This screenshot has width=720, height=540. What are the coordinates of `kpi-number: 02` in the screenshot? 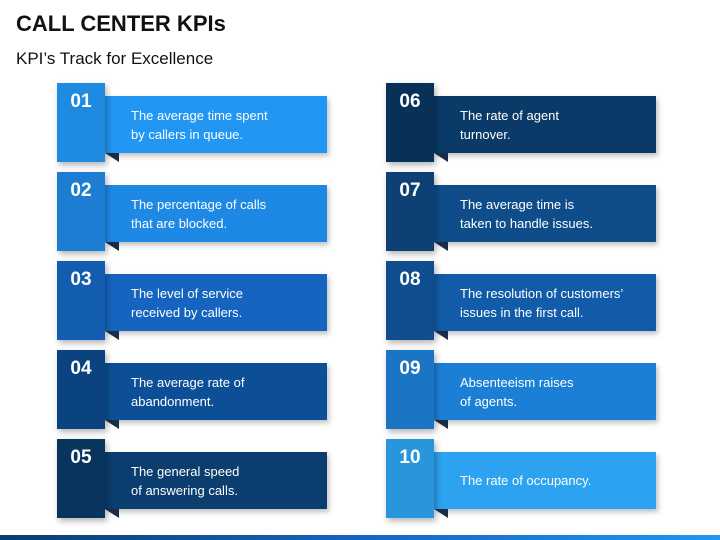 It's located at (81, 190).